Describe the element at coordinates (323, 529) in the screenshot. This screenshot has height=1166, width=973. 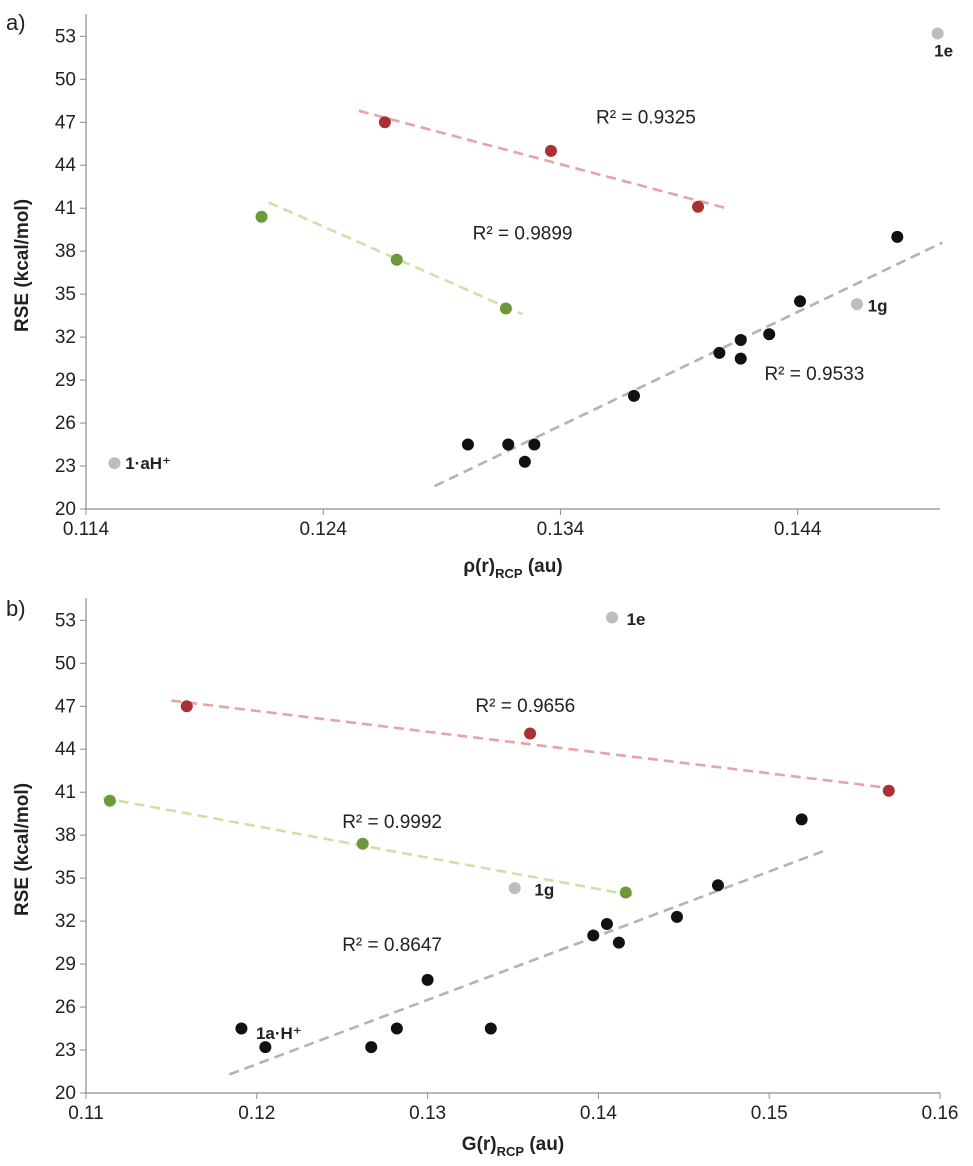
I see `x-tick-label: 0.124` at that location.